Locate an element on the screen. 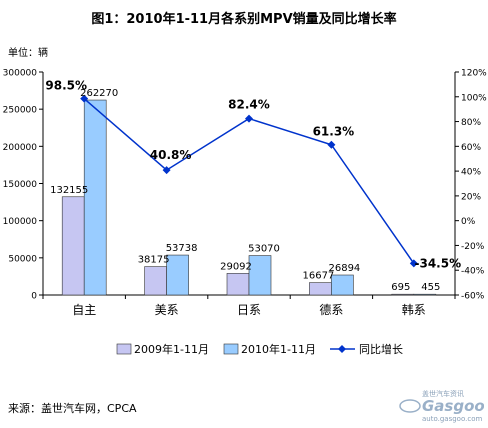  bar-value-label: 26894 is located at coordinates (344, 268).